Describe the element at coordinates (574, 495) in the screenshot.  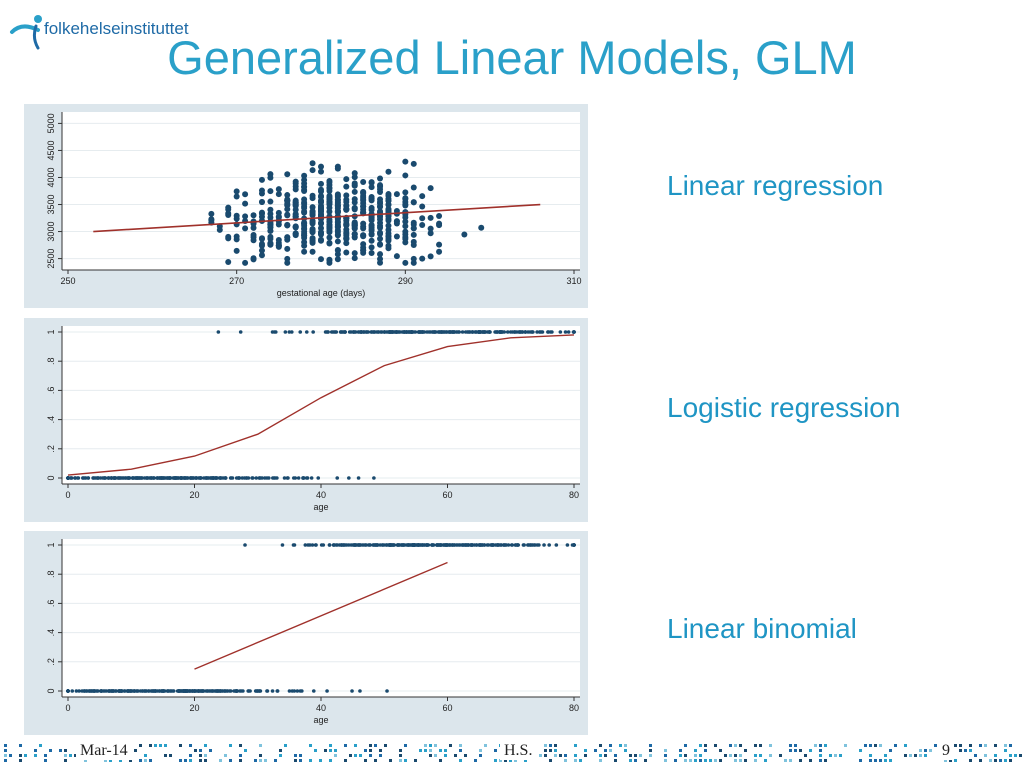
I see `x-tick-label: 80` at that location.